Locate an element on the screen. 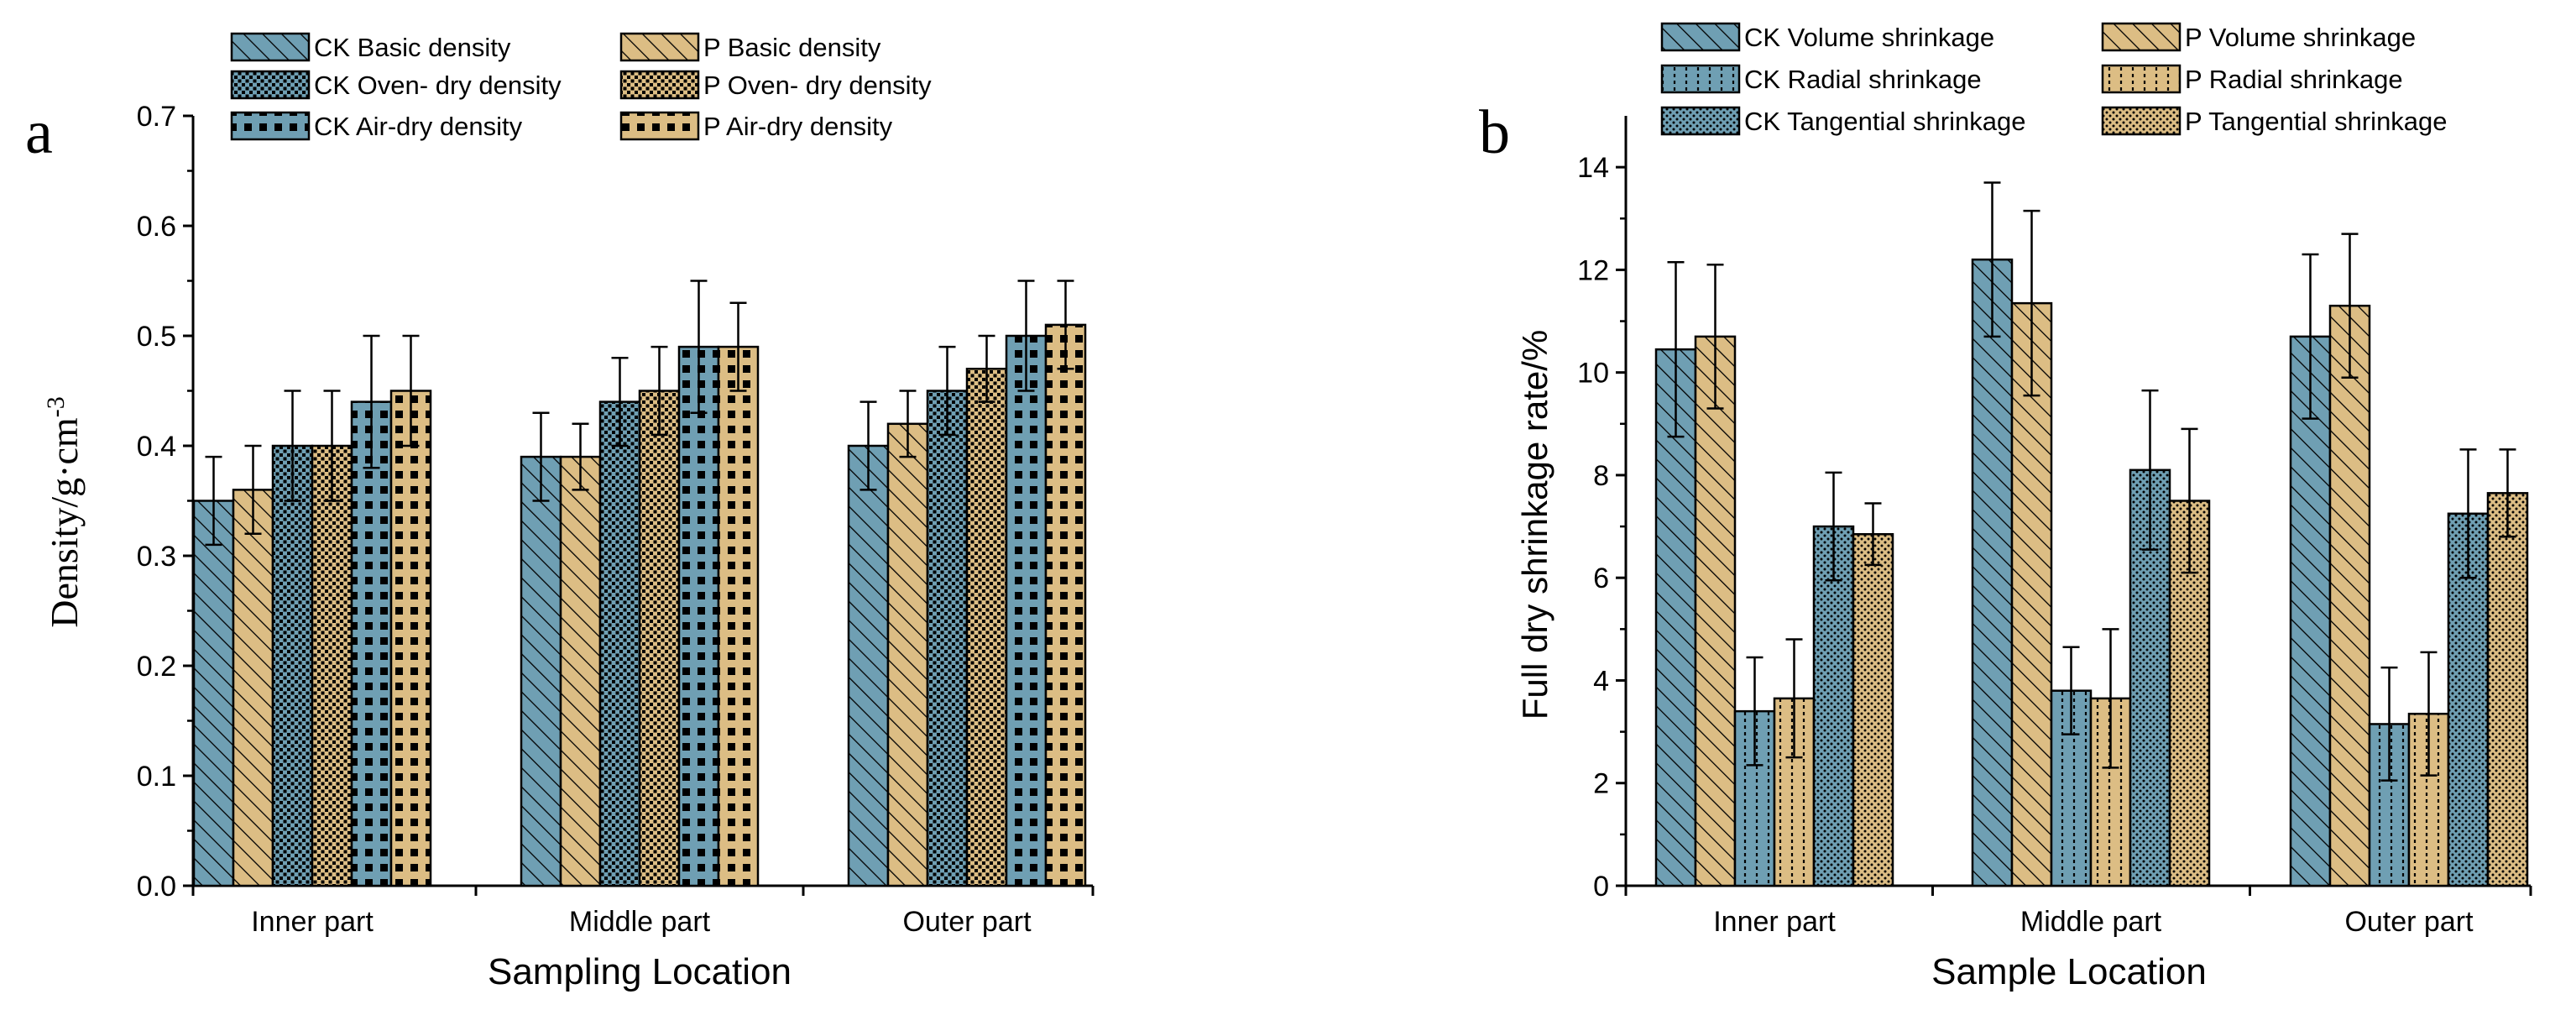  legend-item: P Basic density is located at coordinates (750, 47).